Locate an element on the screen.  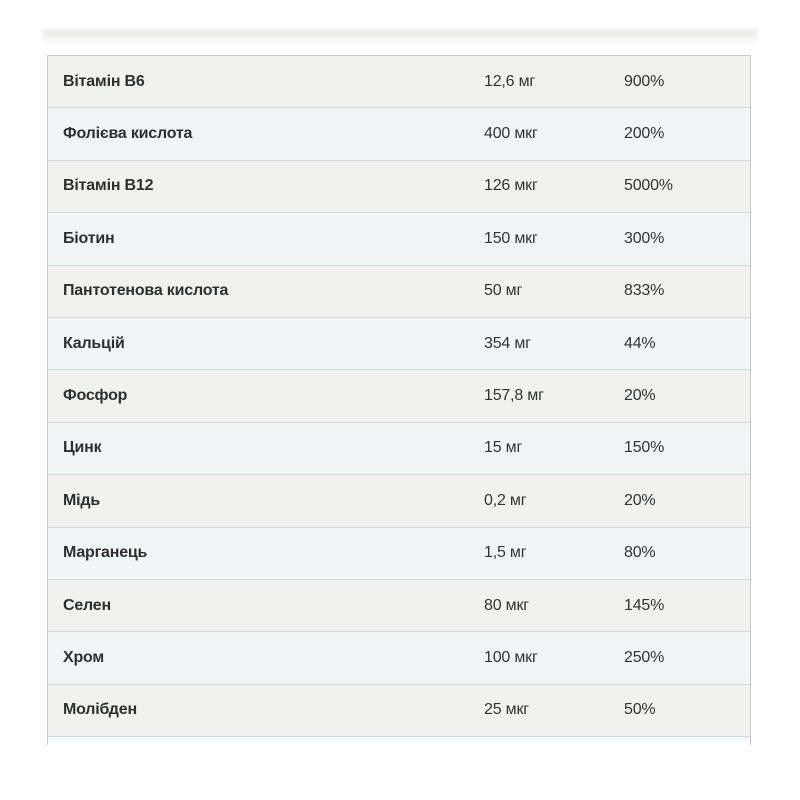
nutrient-amount: 1,5 мг is located at coordinates (505, 553).